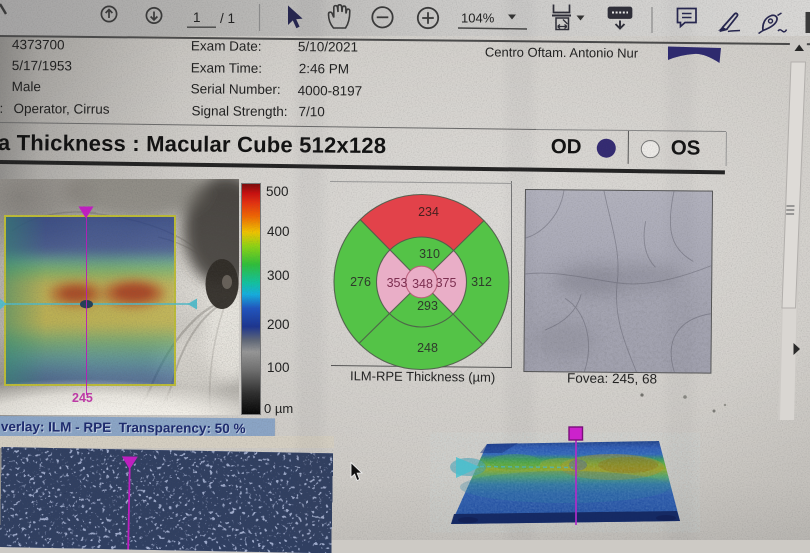 Image resolution: width=810 pixels, height=553 pixels. I want to click on svg-text: 1, so click(197, 17).